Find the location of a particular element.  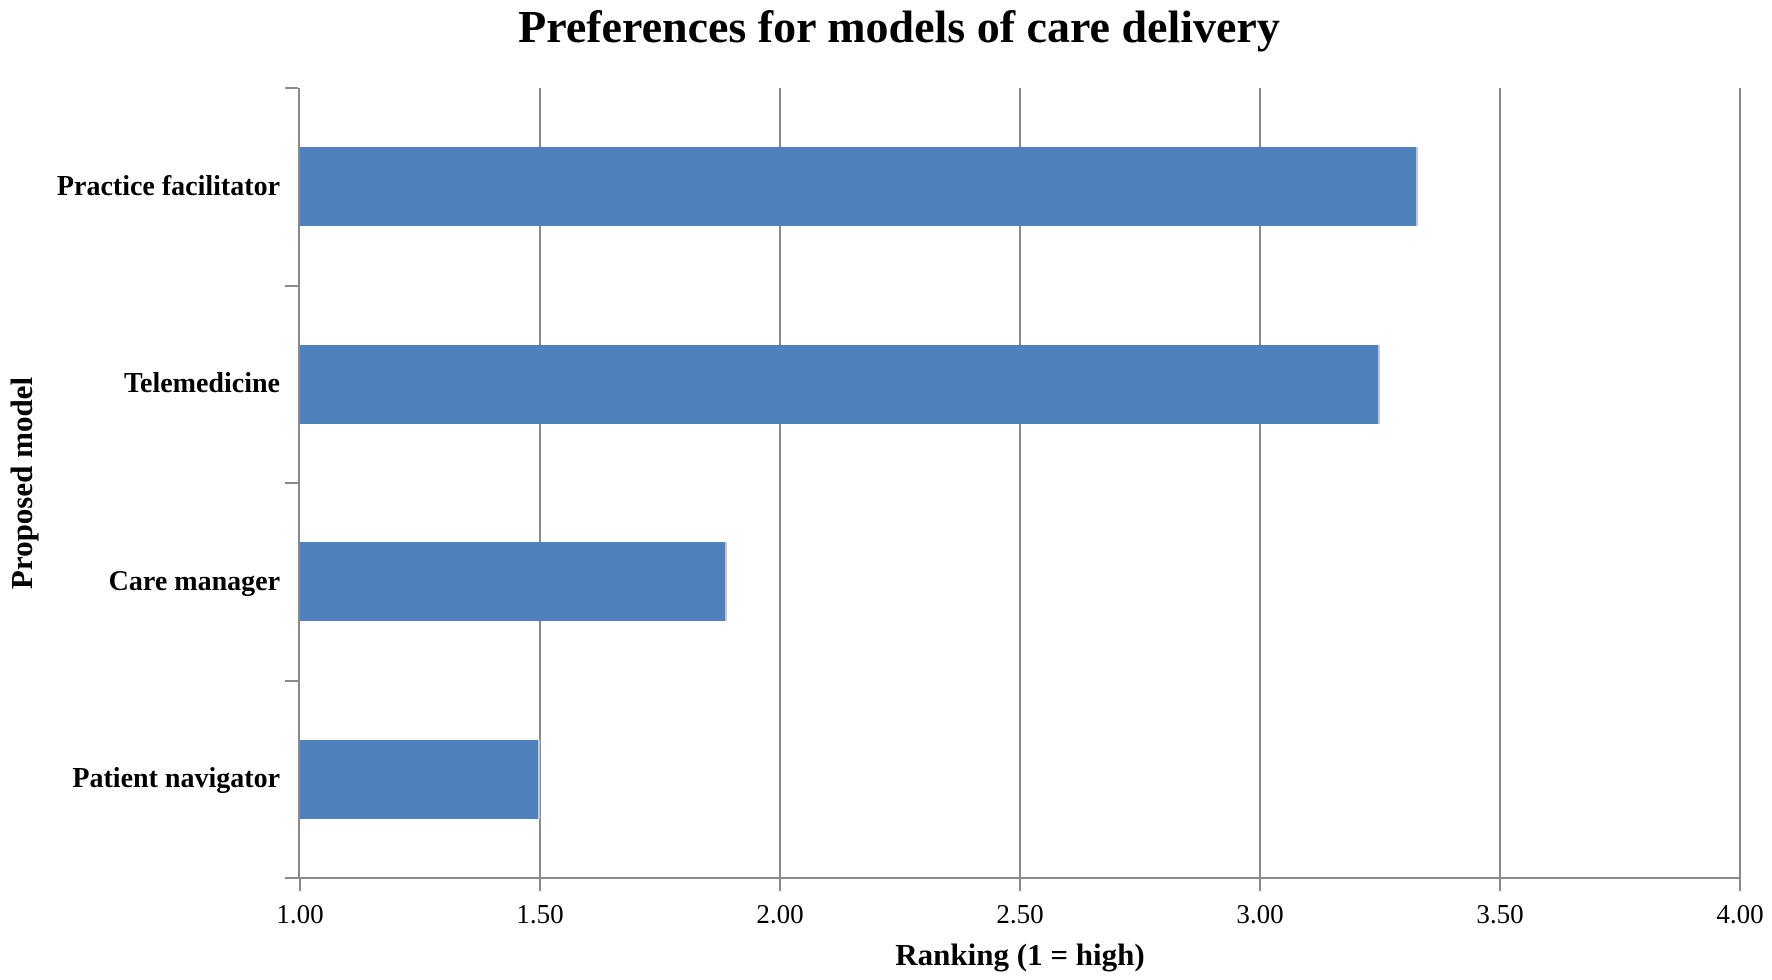

chart-title: Preferences for models of care delivery is located at coordinates (899, 26).